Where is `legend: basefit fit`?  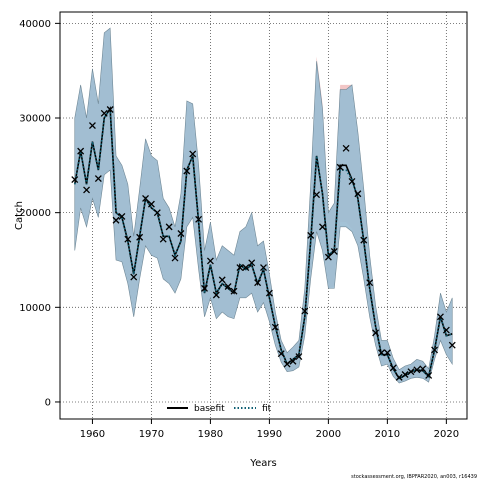
legend: basefit fit is located at coordinates (219, 409).